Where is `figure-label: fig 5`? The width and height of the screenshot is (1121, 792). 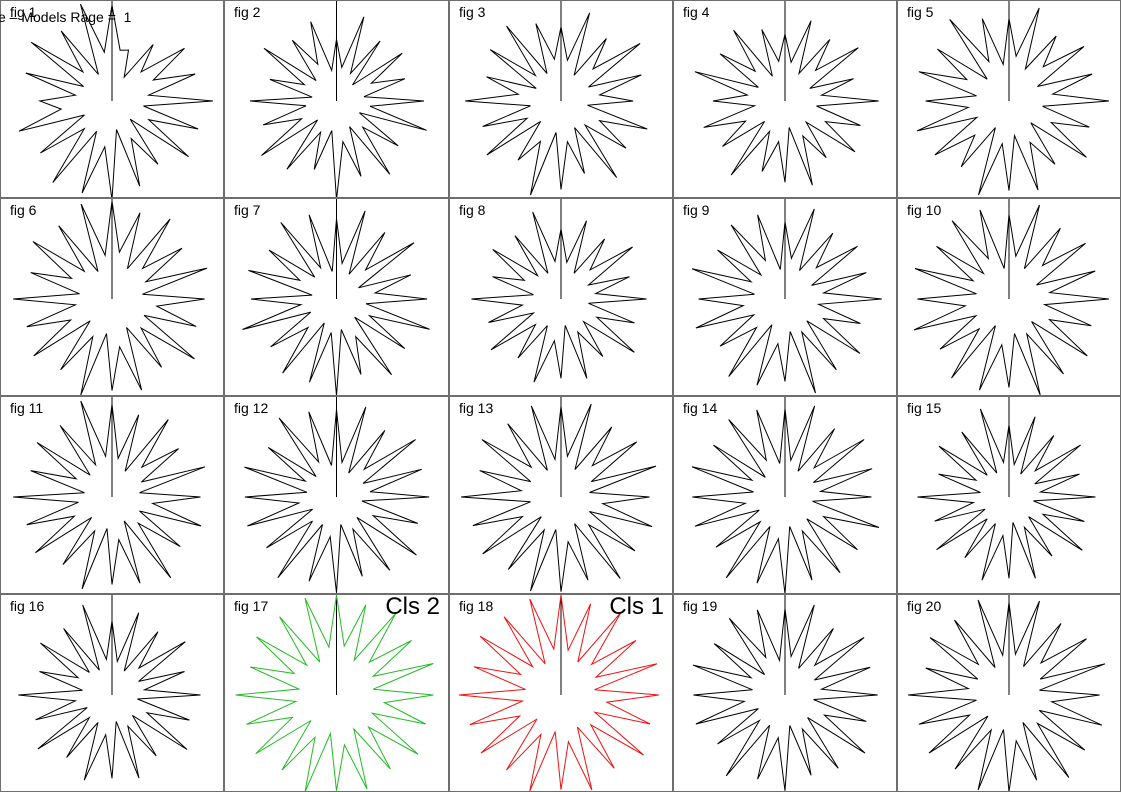 figure-label: fig 5 is located at coordinates (920, 12).